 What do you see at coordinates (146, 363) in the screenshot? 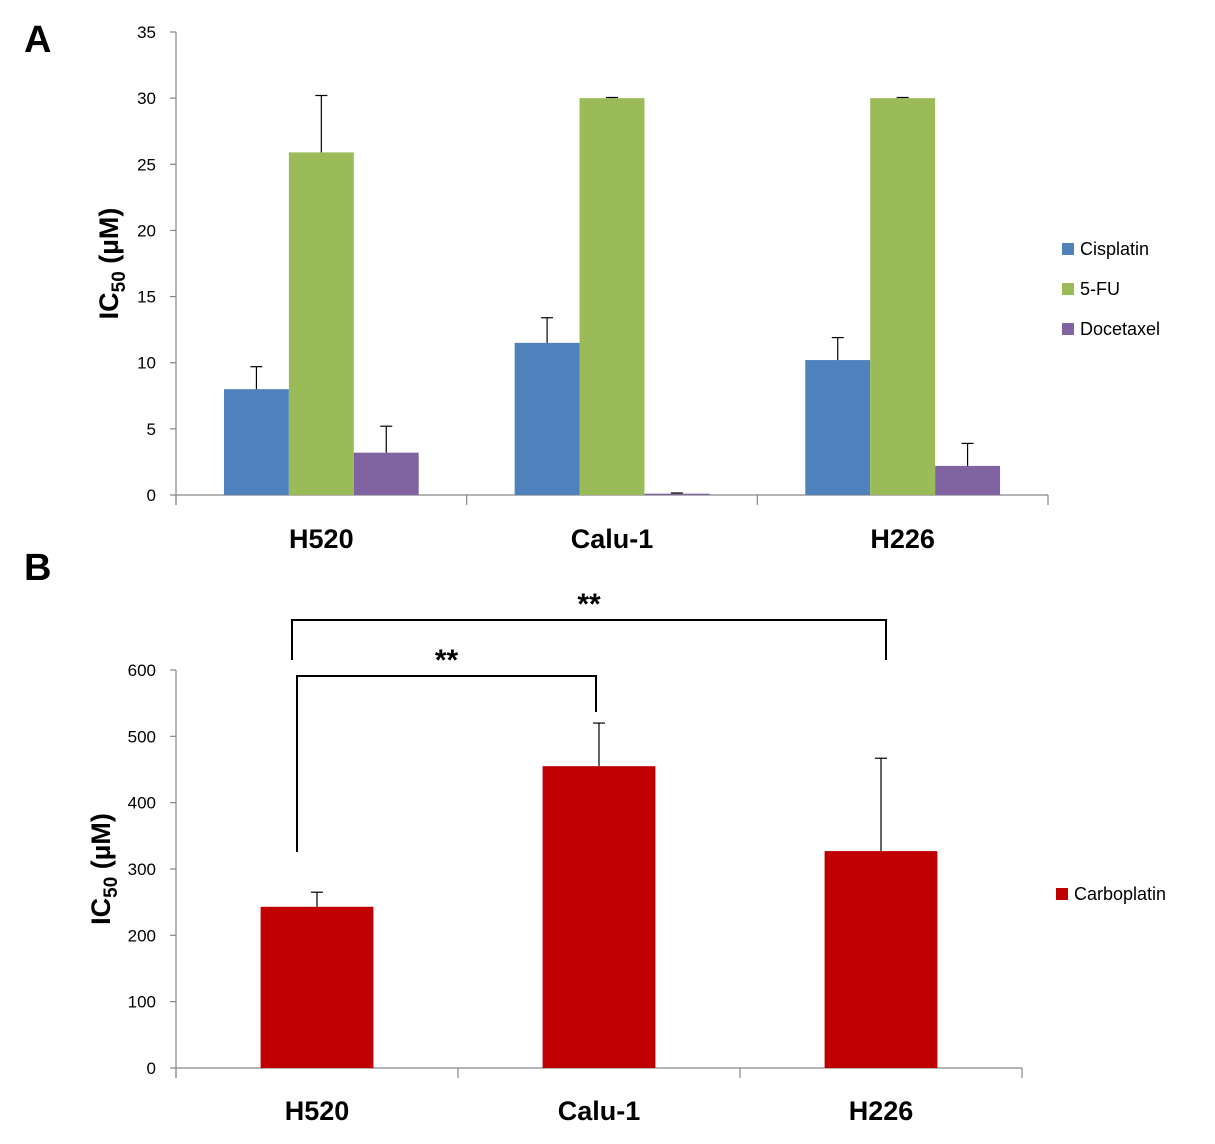
I see `y-tick-label: 10` at bounding box center [146, 363].